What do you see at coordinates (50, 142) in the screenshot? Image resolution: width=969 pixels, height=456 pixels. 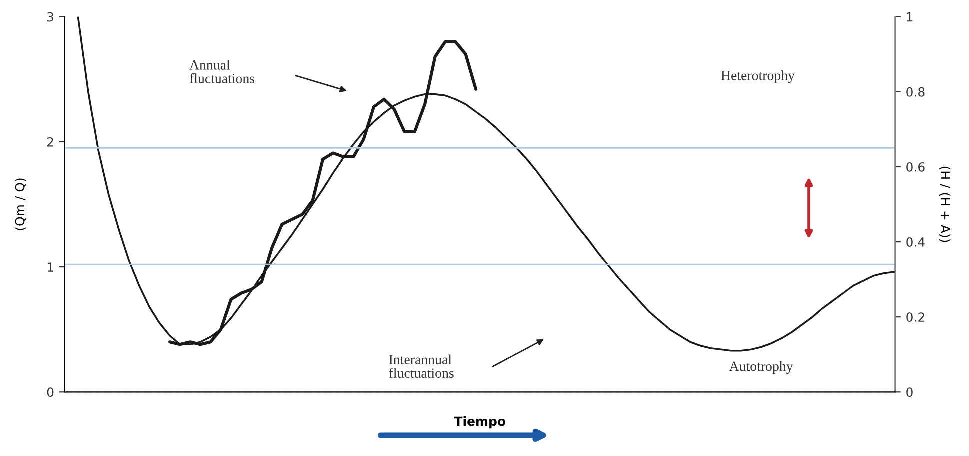 I see `y-tick-label: 2` at bounding box center [50, 142].